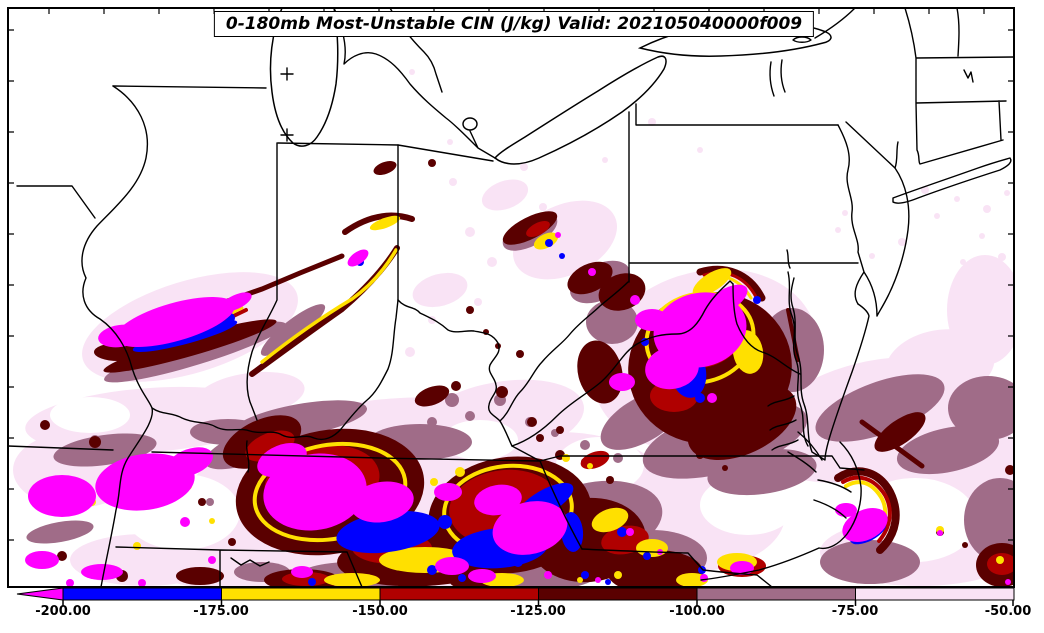 This screenshot has width=1044, height=633. What do you see at coordinates (304, 77) in the screenshot?
I see `lake-michigan` at bounding box center [304, 77].